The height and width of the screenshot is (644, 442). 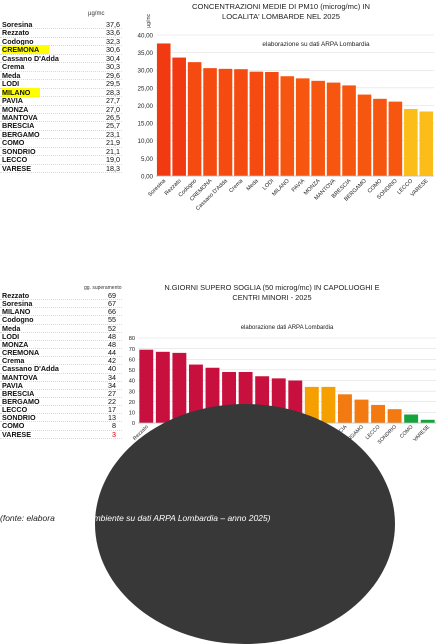 What do you see at coordinates (112, 377) in the screenshot?
I see `place-value: 34` at bounding box center [112, 377].